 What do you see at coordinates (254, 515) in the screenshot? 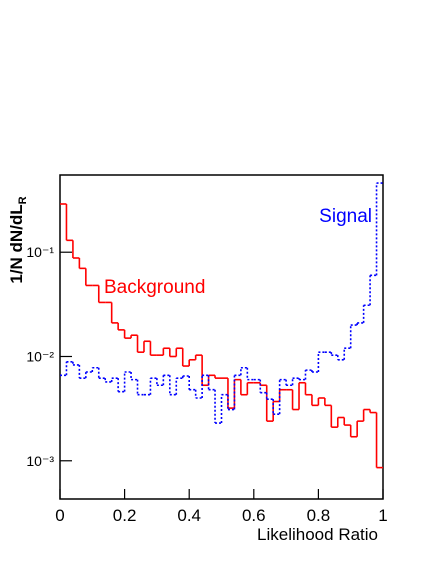
I see `x-tick-label: 0.6` at bounding box center [254, 515].